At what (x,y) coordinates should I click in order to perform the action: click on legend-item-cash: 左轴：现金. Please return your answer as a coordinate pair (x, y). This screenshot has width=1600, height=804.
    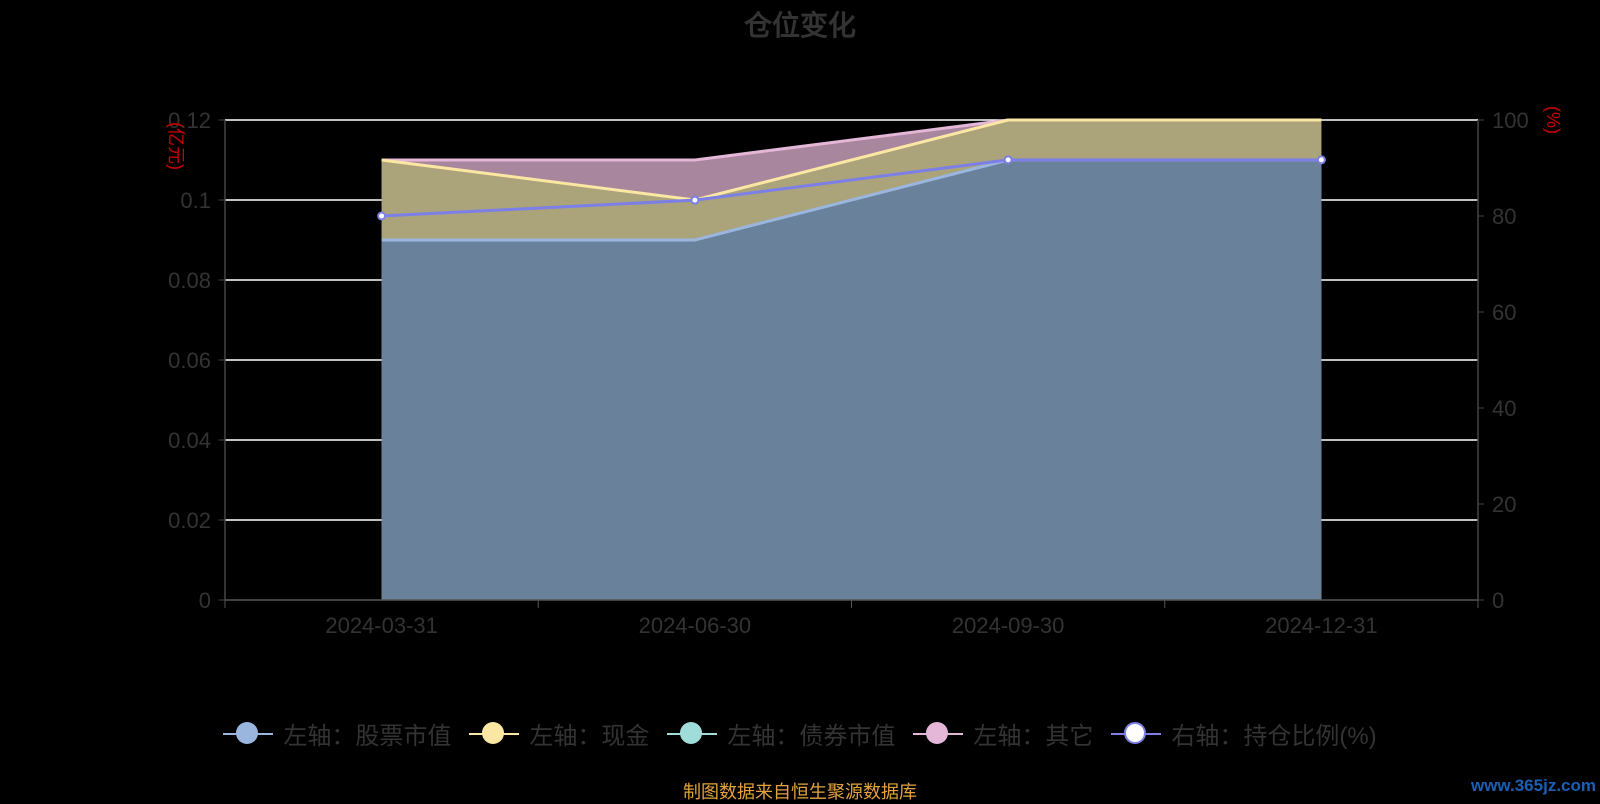
    Looking at the image, I should click on (559, 733).